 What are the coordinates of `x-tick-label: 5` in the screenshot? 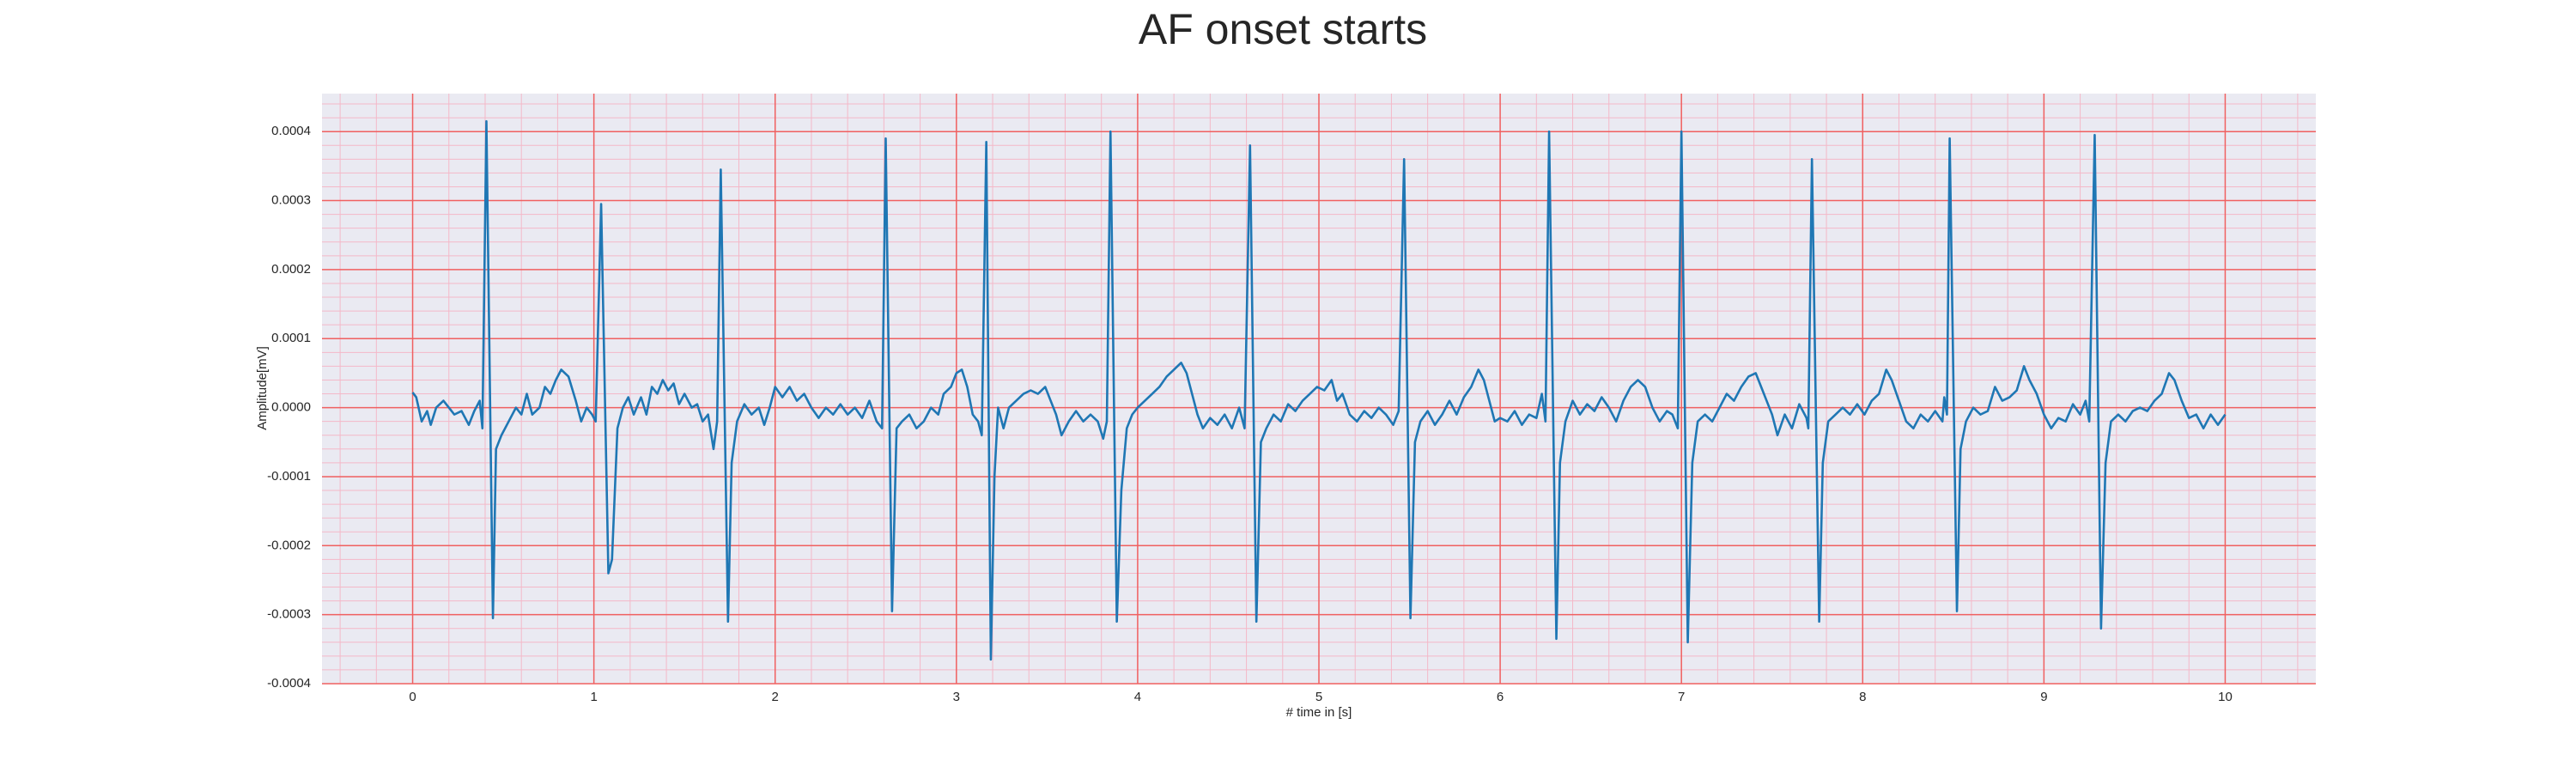 It's located at (1319, 697).